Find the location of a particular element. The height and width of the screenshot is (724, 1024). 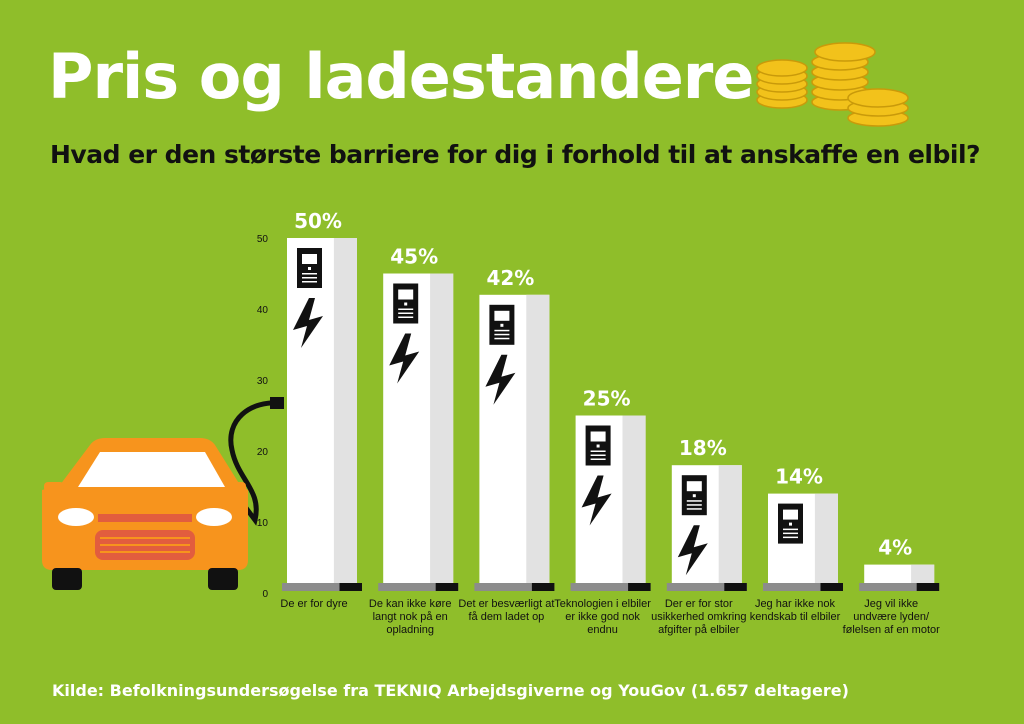

bar-group: 50% is located at coordinates (322, 400).